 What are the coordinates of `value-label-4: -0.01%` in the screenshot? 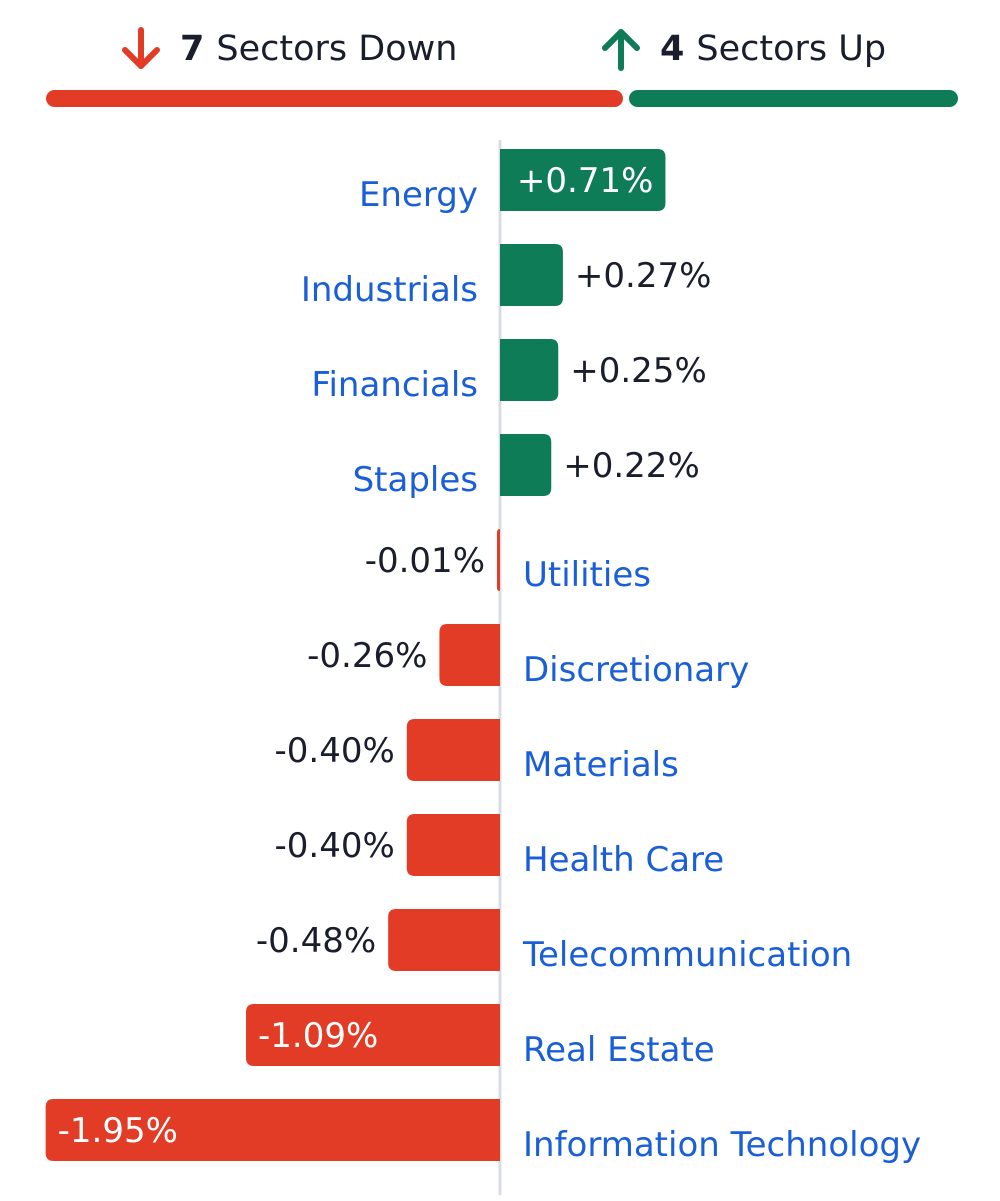 It's located at (425, 561).